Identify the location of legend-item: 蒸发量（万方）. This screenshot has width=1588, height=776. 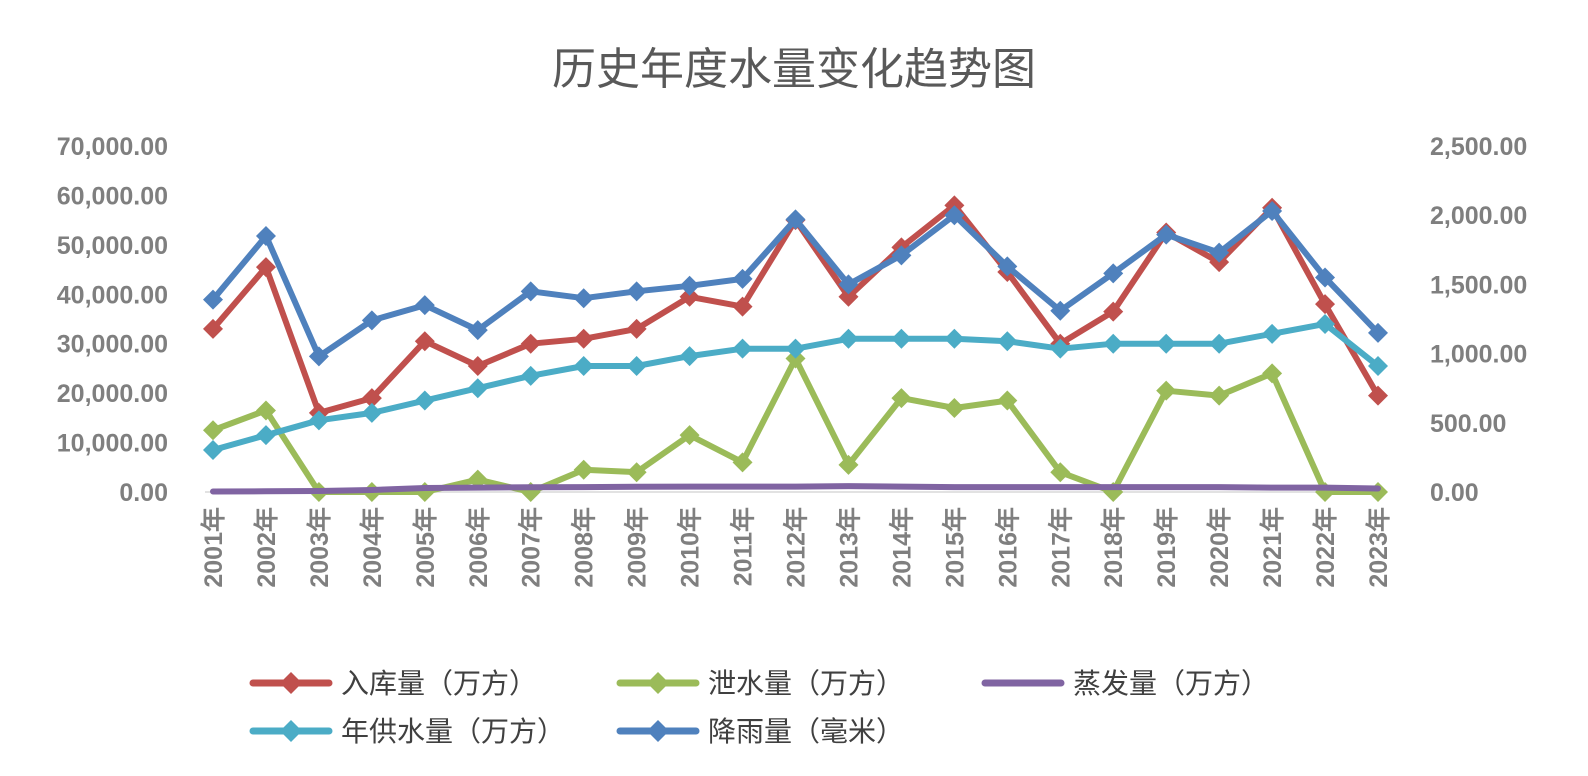
(1125, 683).